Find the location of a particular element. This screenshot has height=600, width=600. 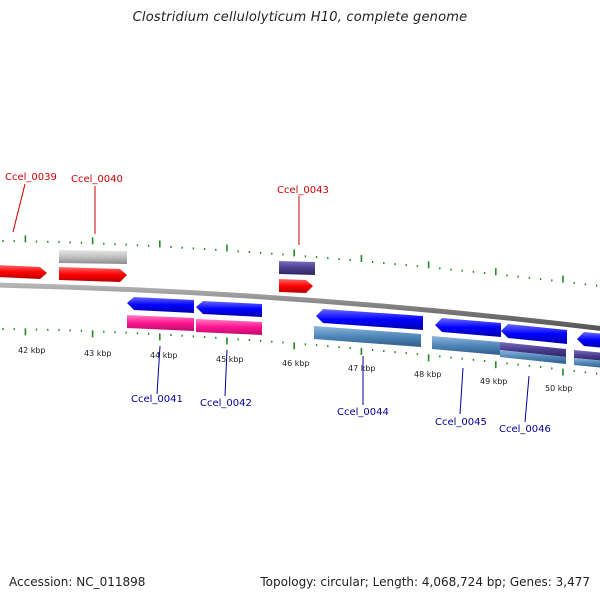

scale-label: 42 kbp is located at coordinates (32, 350).